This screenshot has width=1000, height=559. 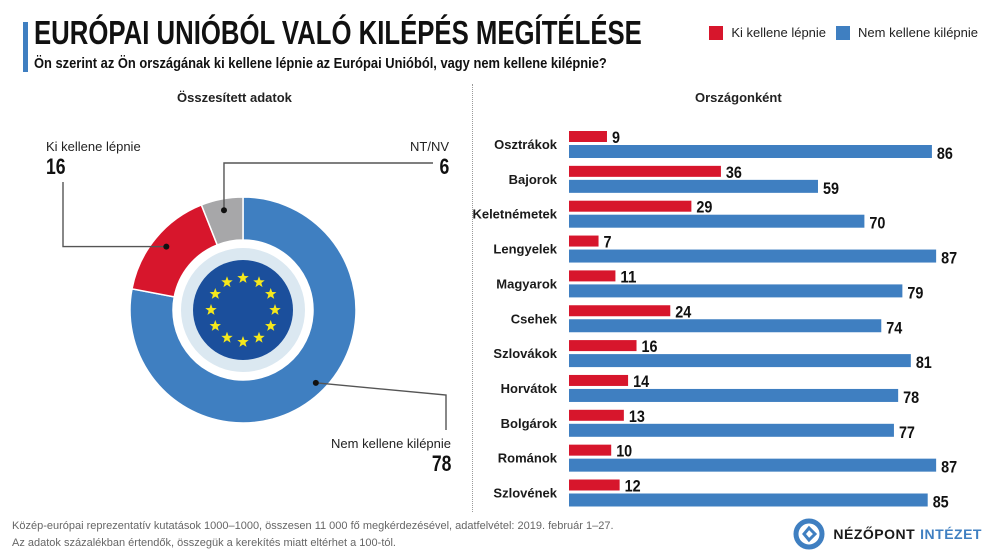 What do you see at coordinates (429, 146) in the screenshot?
I see `donut-label-dontknow: NT/NV` at bounding box center [429, 146].